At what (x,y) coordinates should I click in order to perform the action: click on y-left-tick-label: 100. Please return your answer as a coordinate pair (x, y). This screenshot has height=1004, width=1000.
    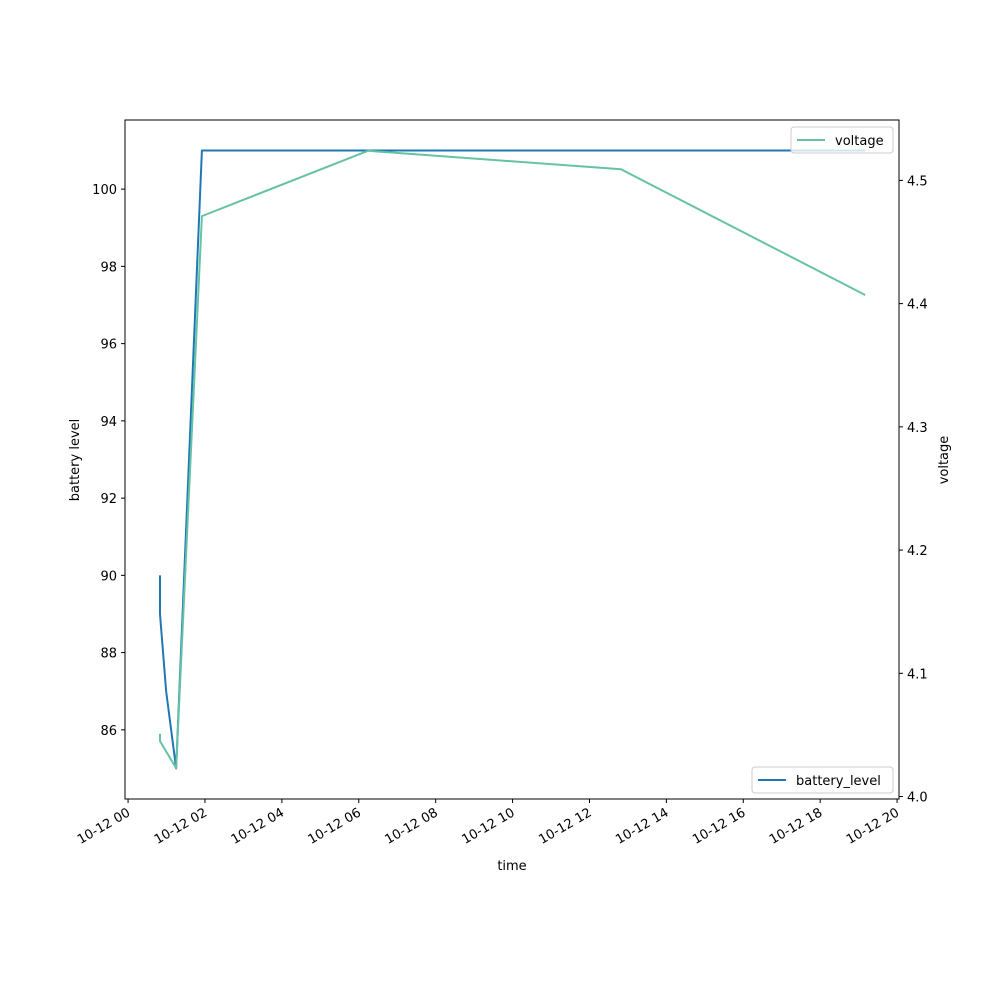
    Looking at the image, I should click on (104, 190).